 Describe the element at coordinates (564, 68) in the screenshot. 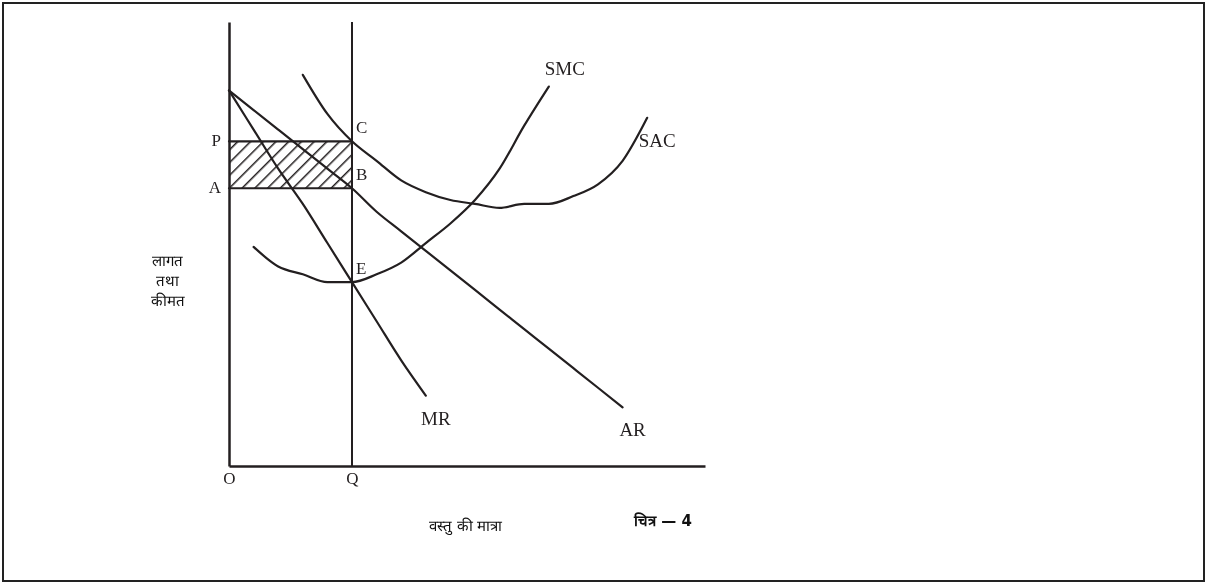

I see `series-label: SMC` at that location.